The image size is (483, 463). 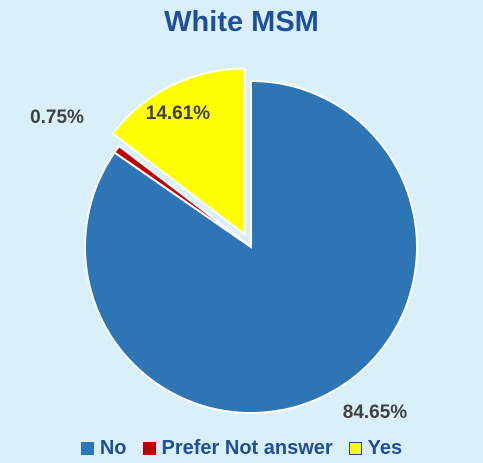 I want to click on legend-item-prefer-not-answer: Prefer Not answer, so click(x=237, y=448).